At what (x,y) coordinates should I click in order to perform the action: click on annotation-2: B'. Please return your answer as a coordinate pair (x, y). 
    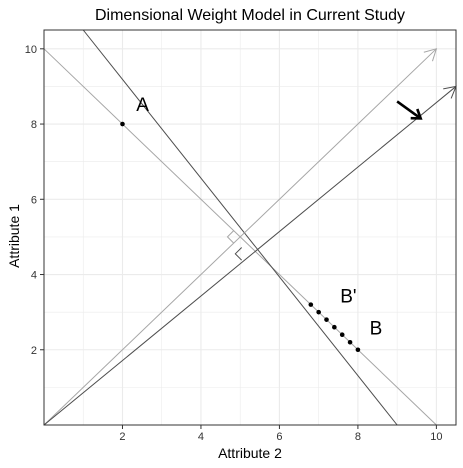
    Looking at the image, I should click on (348, 297).